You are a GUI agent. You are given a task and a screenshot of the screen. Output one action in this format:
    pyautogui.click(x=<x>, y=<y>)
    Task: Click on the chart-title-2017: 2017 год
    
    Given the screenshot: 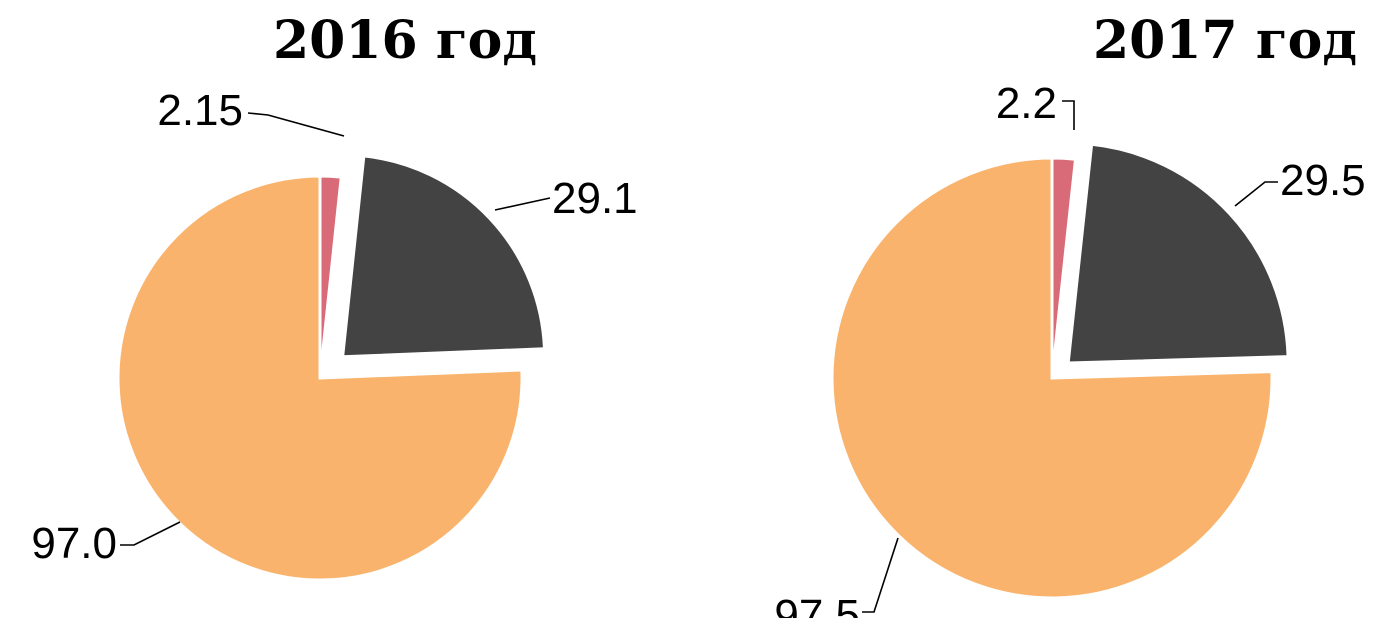 What is the action you would take?
    pyautogui.click(x=1225, y=40)
    